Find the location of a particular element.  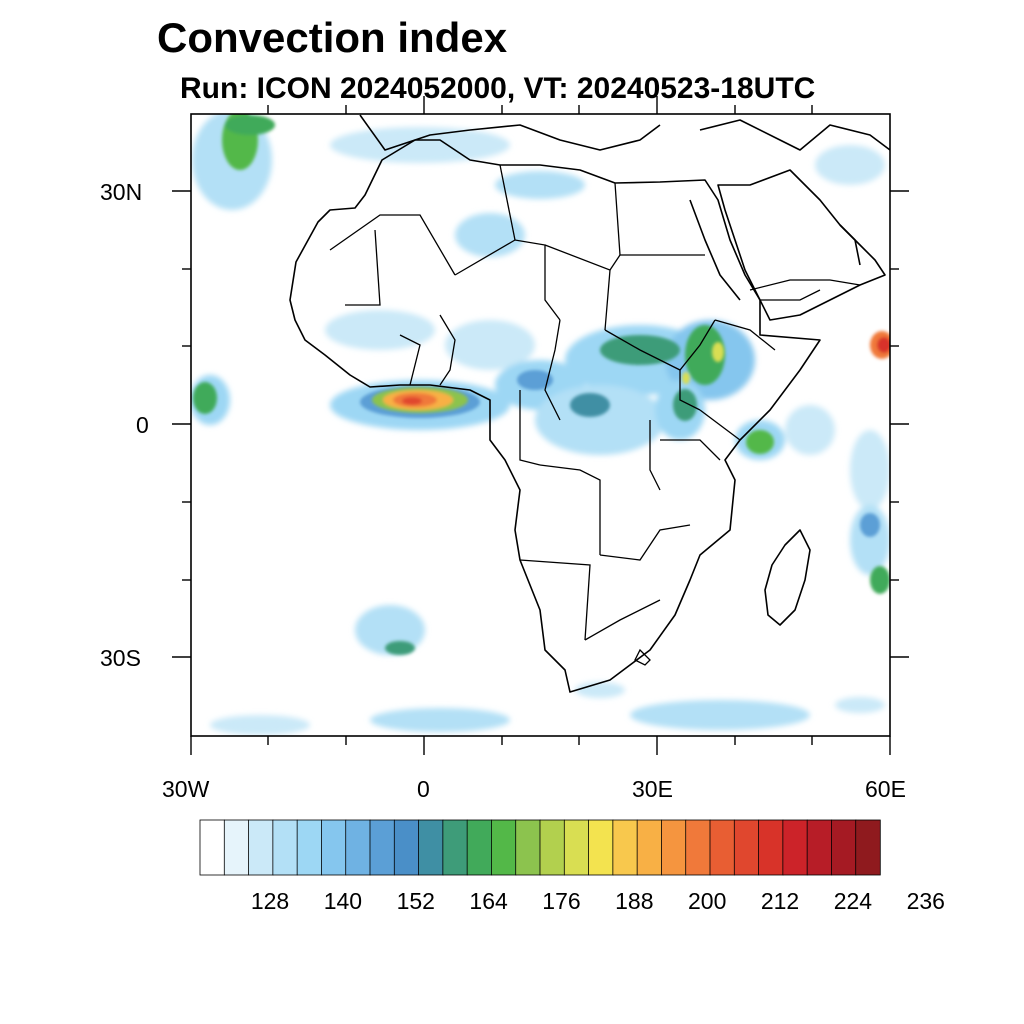

run-subtitle: Run: ICON 2024052000, VT: 20240523-18UTC is located at coordinates (498, 88).